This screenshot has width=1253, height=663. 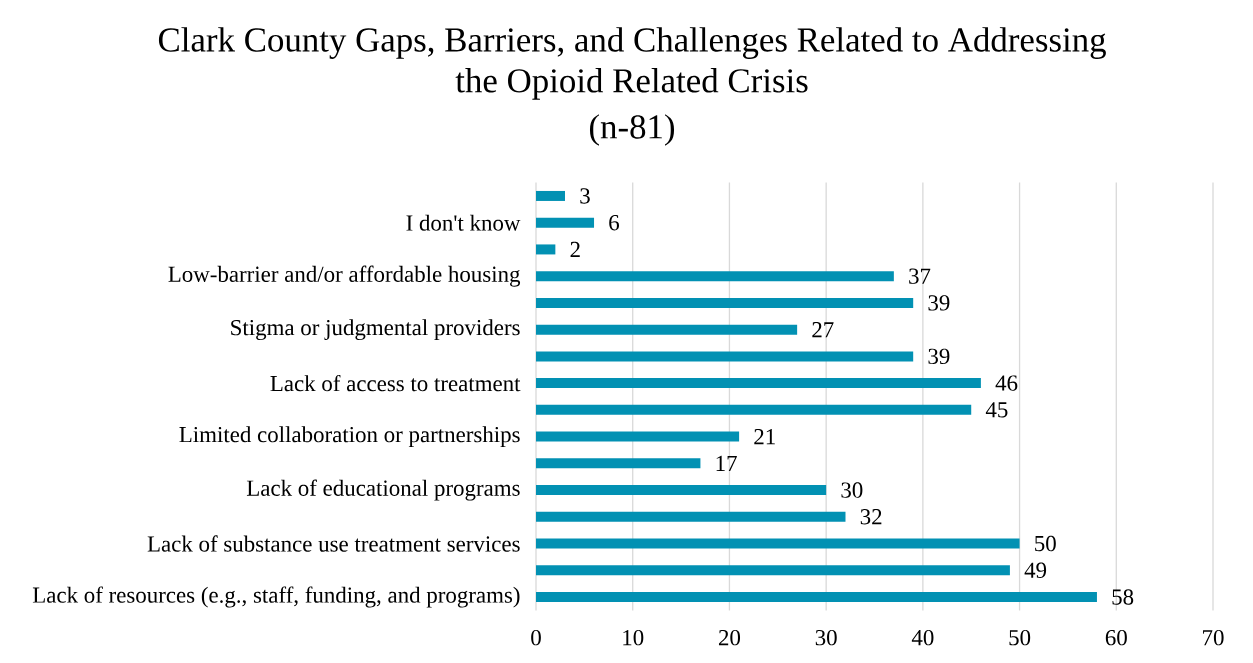 I want to click on data-label: 6, so click(x=614, y=223).